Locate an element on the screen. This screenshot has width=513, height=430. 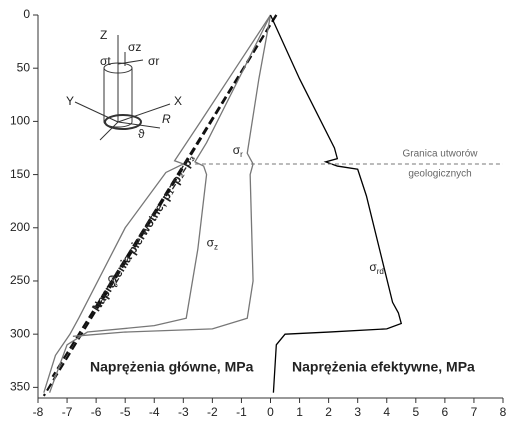
left-caption: Naprężenia główne, MPa is located at coordinates (172, 367).